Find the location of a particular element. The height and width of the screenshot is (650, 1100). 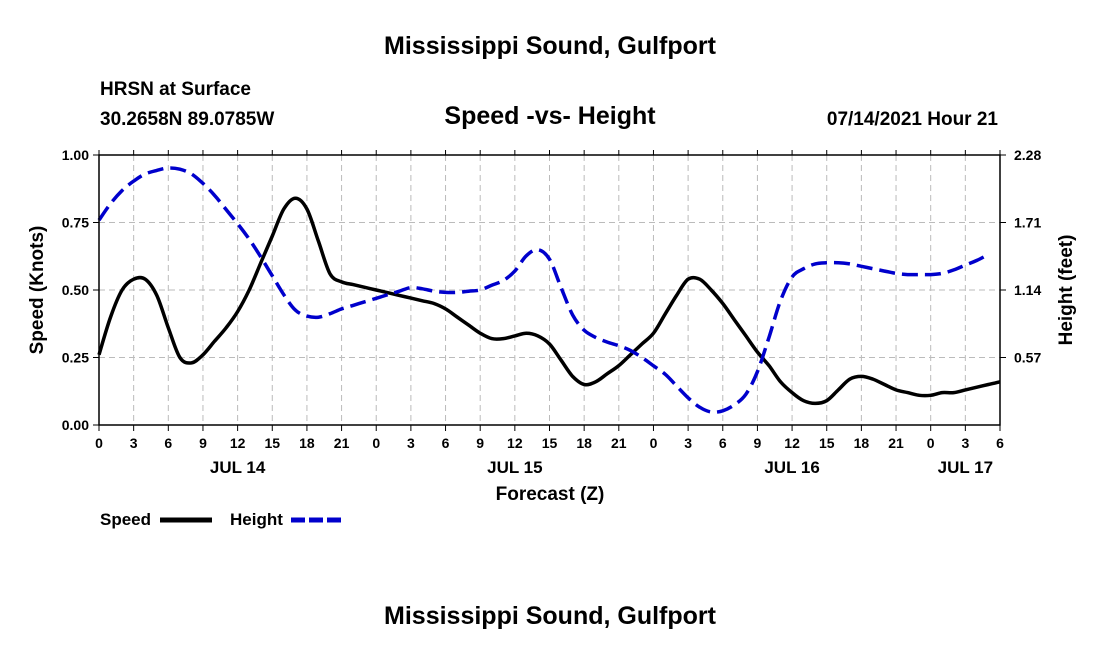

x-axis-label: Forecast (Z) is located at coordinates (550, 494).